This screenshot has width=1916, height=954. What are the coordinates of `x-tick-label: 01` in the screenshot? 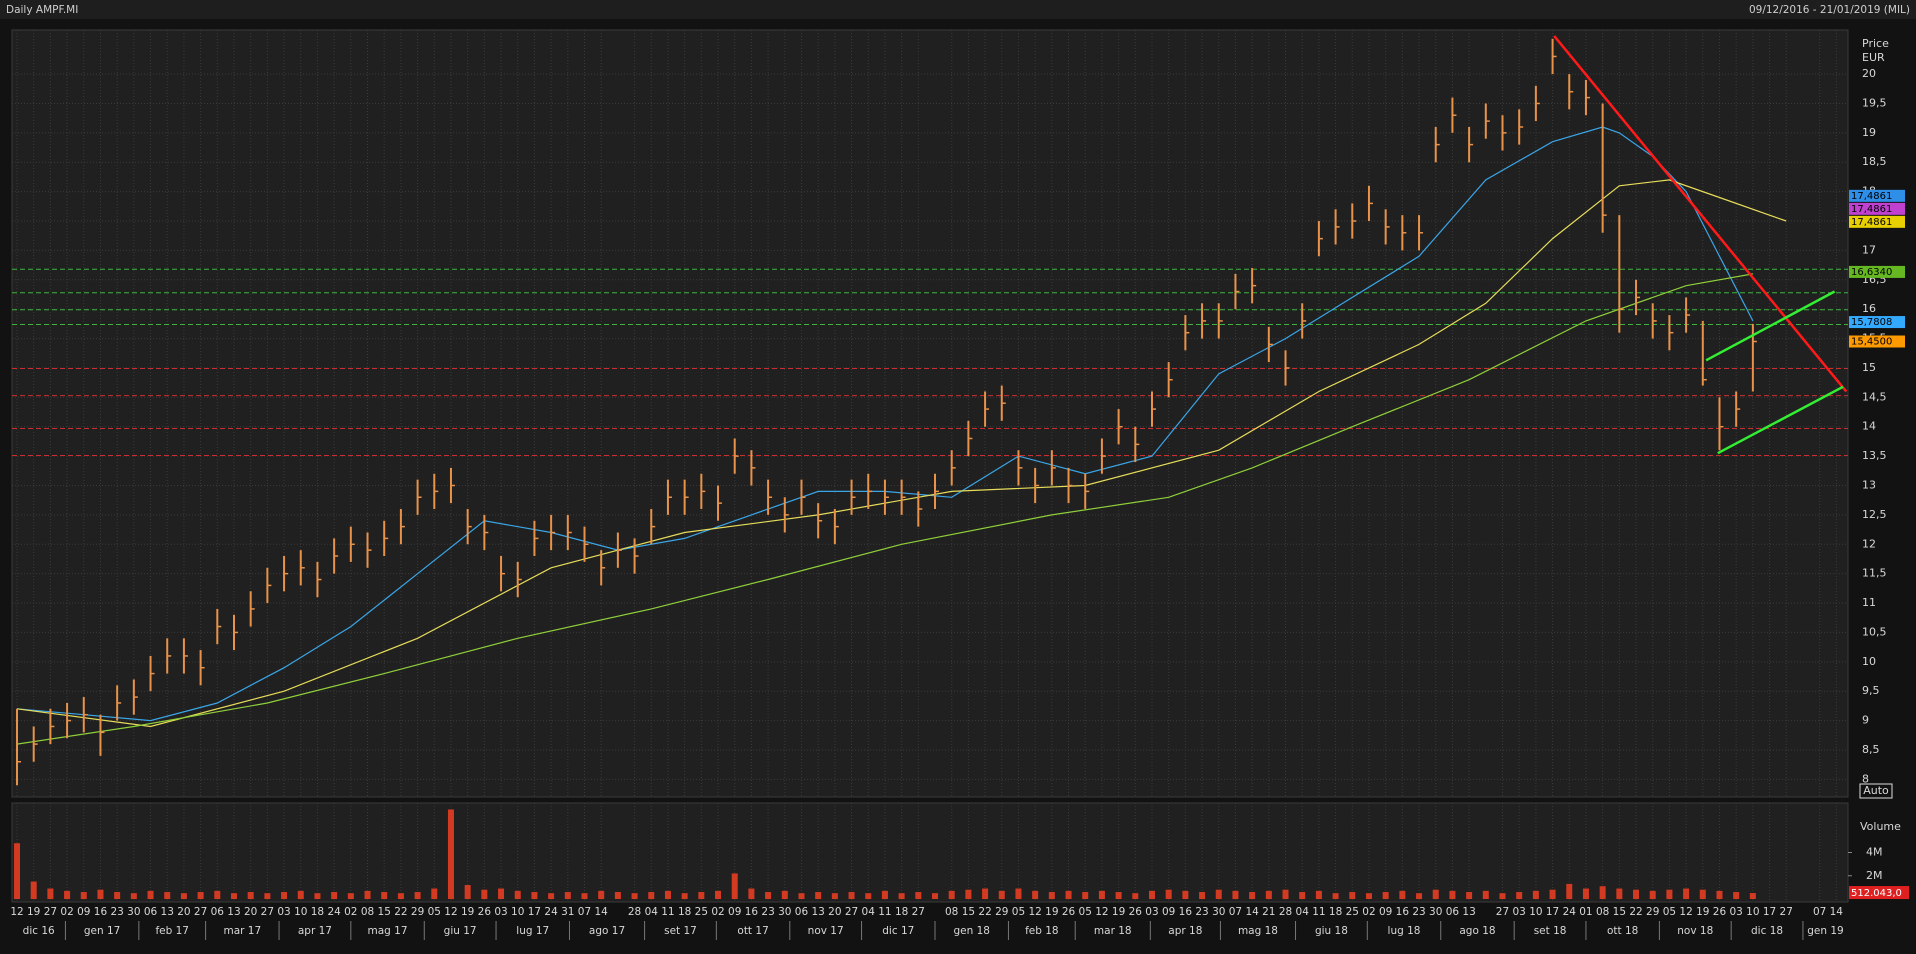 It's located at (1585, 912).